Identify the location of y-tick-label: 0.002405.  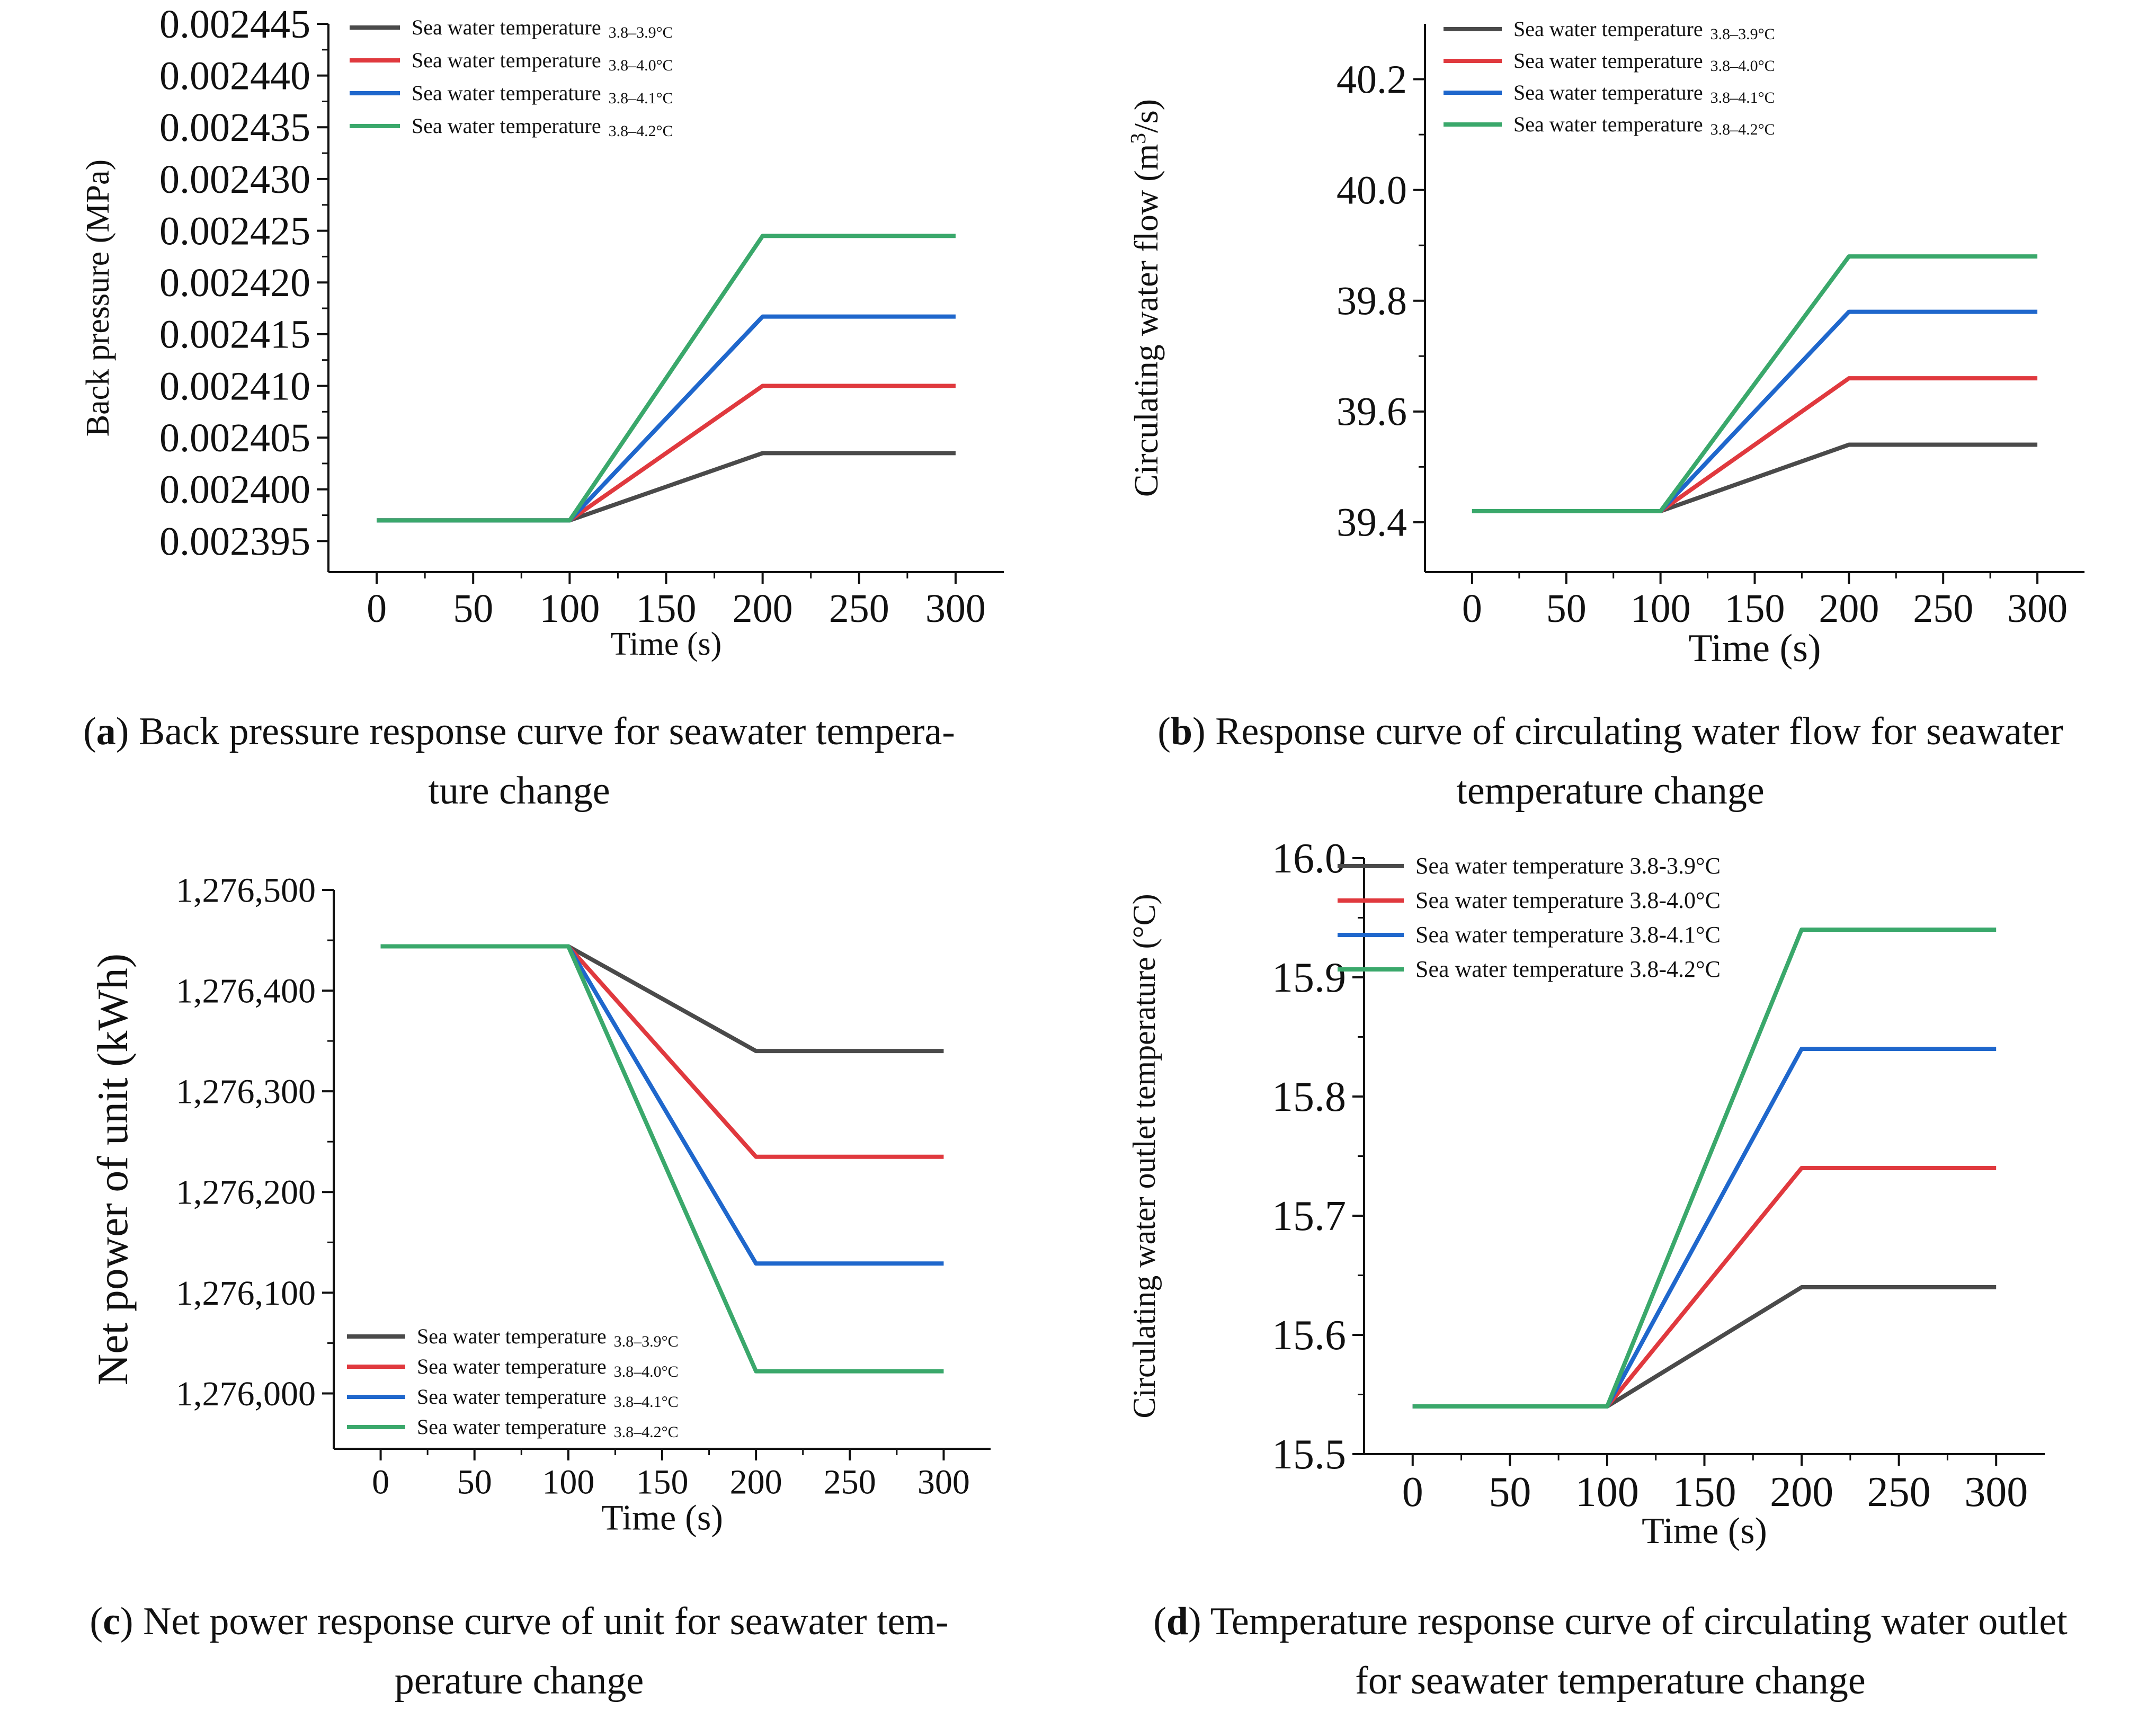
(235, 438).